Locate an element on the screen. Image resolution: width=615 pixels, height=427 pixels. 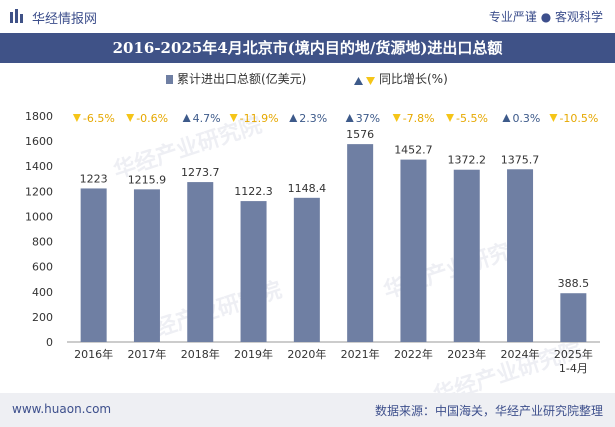
bar-value-label: 1576 is located at coordinates (360, 134).